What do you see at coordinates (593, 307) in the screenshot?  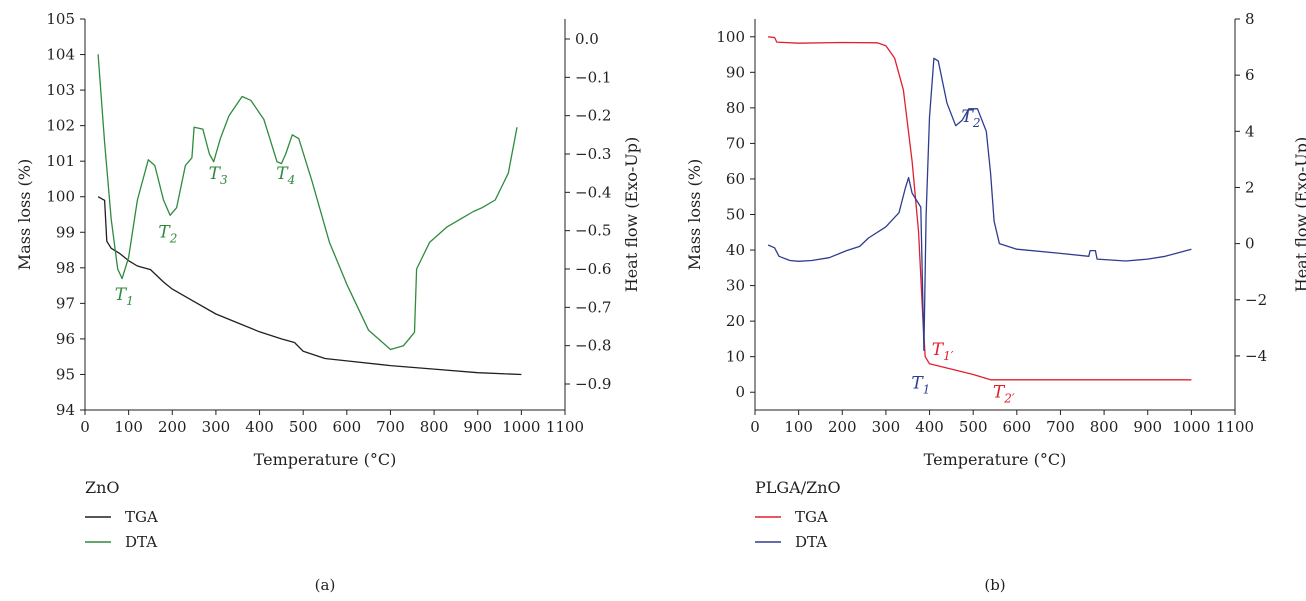 I see `y-right-tick-label: −0.7` at bounding box center [593, 307].